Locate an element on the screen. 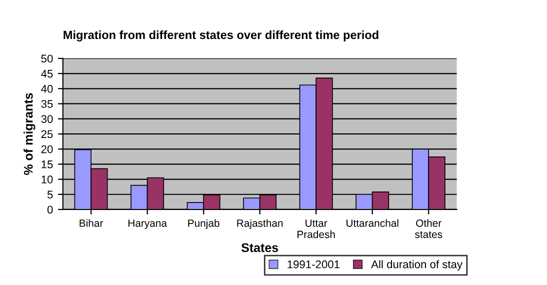  x-tick-label: Uttaranchal is located at coordinates (372, 223).